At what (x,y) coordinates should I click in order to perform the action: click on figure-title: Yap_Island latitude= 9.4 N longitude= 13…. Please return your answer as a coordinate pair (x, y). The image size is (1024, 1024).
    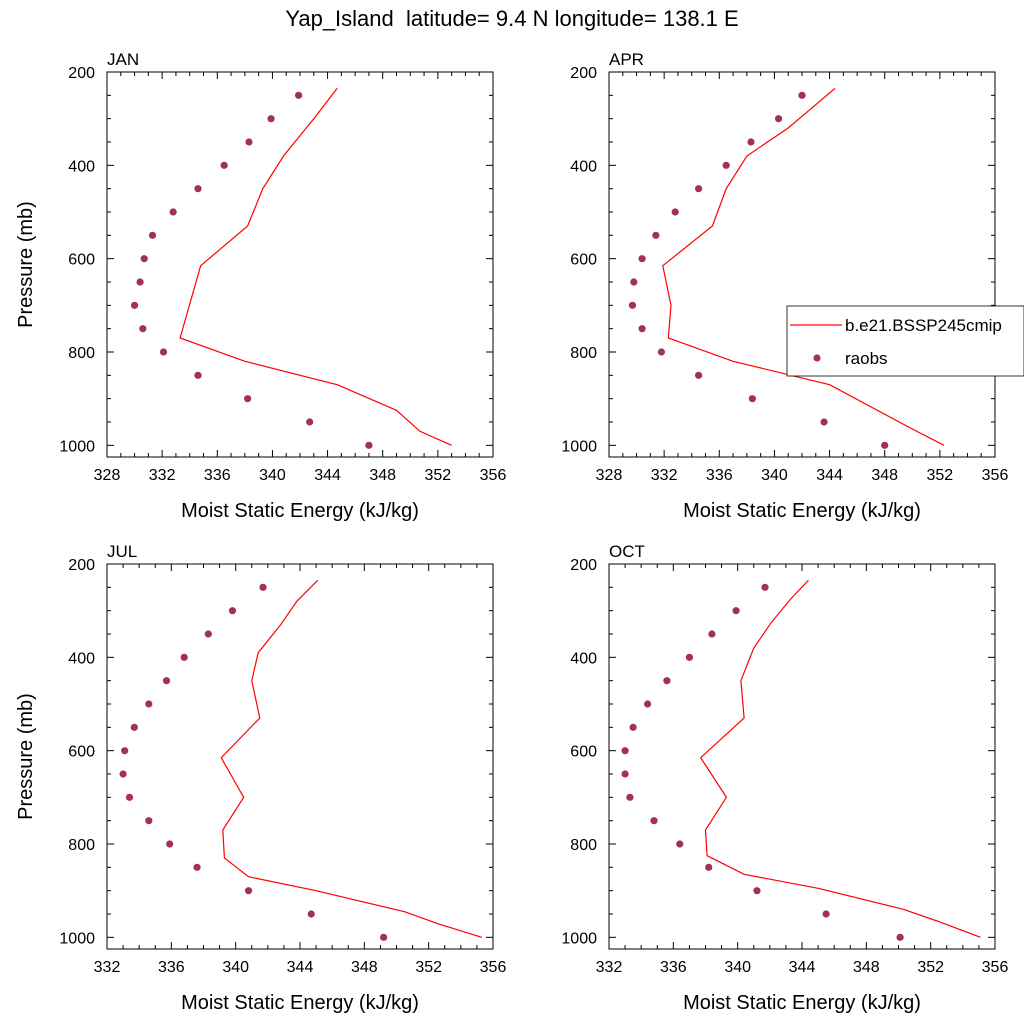
    Looking at the image, I should click on (512, 18).